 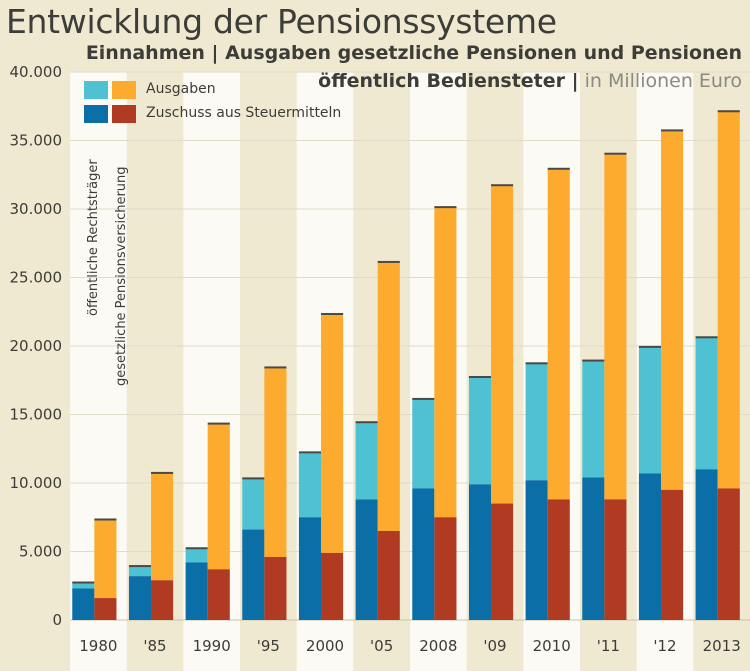 I want to click on x-tick-label: '09, so click(x=494, y=646).